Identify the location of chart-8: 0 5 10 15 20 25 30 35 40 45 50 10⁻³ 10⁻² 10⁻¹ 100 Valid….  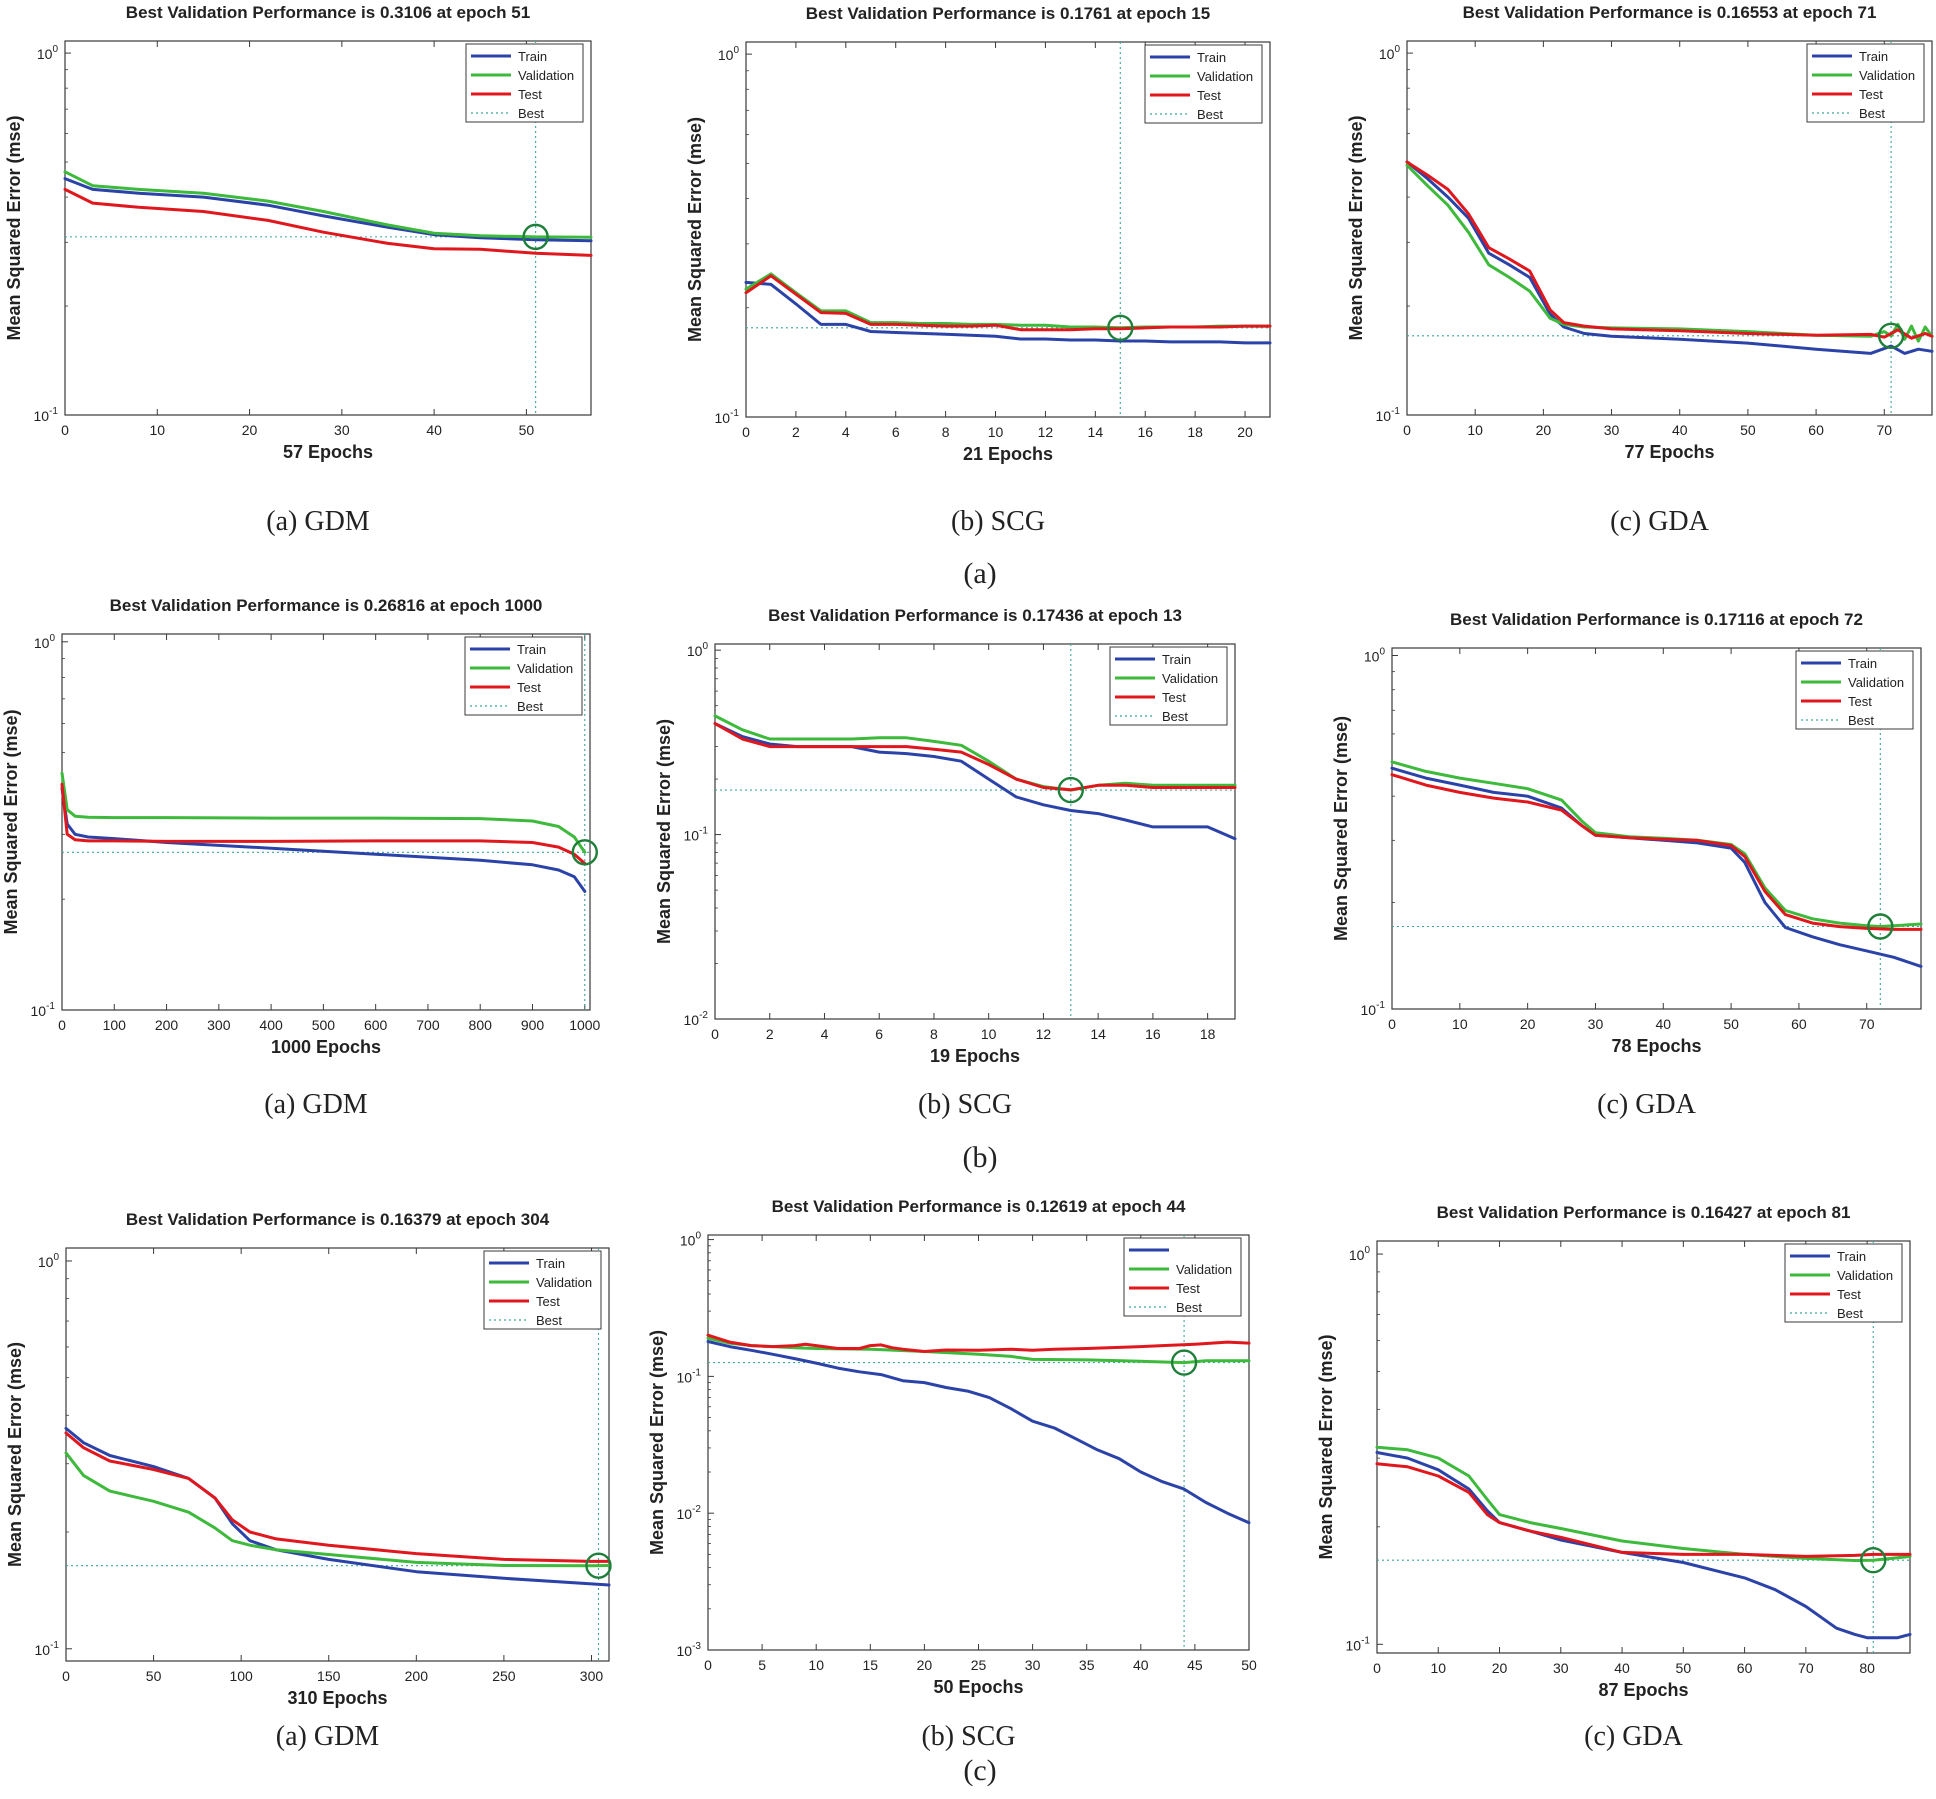
(952, 1474).